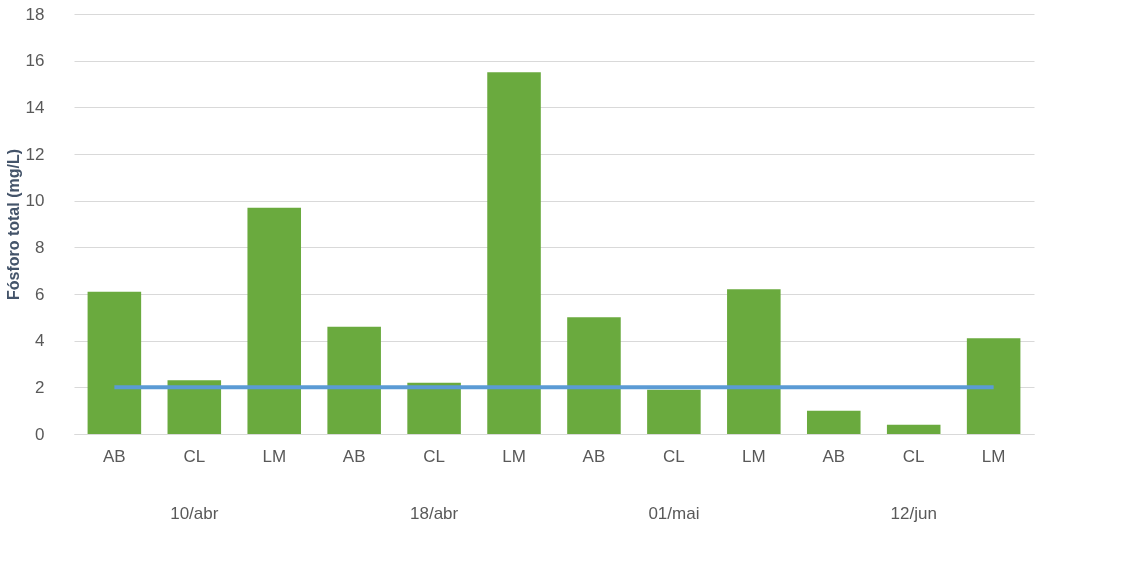 This screenshot has width=1131, height=571. What do you see at coordinates (35, 14) in the screenshot?
I see `y-tick-label: 18` at bounding box center [35, 14].